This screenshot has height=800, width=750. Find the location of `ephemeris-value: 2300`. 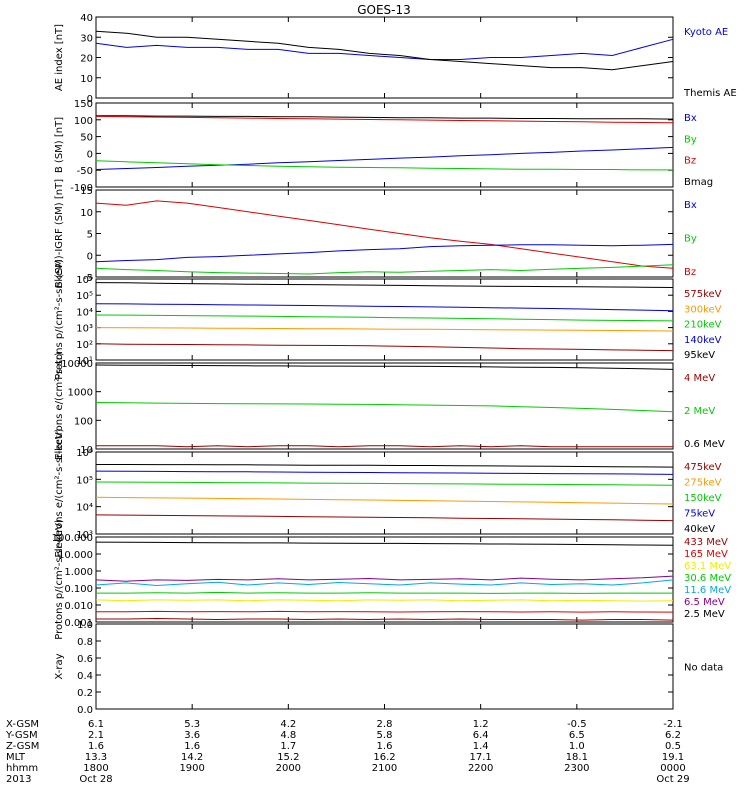

ephemeris-value: 2300 is located at coordinates (576, 768).